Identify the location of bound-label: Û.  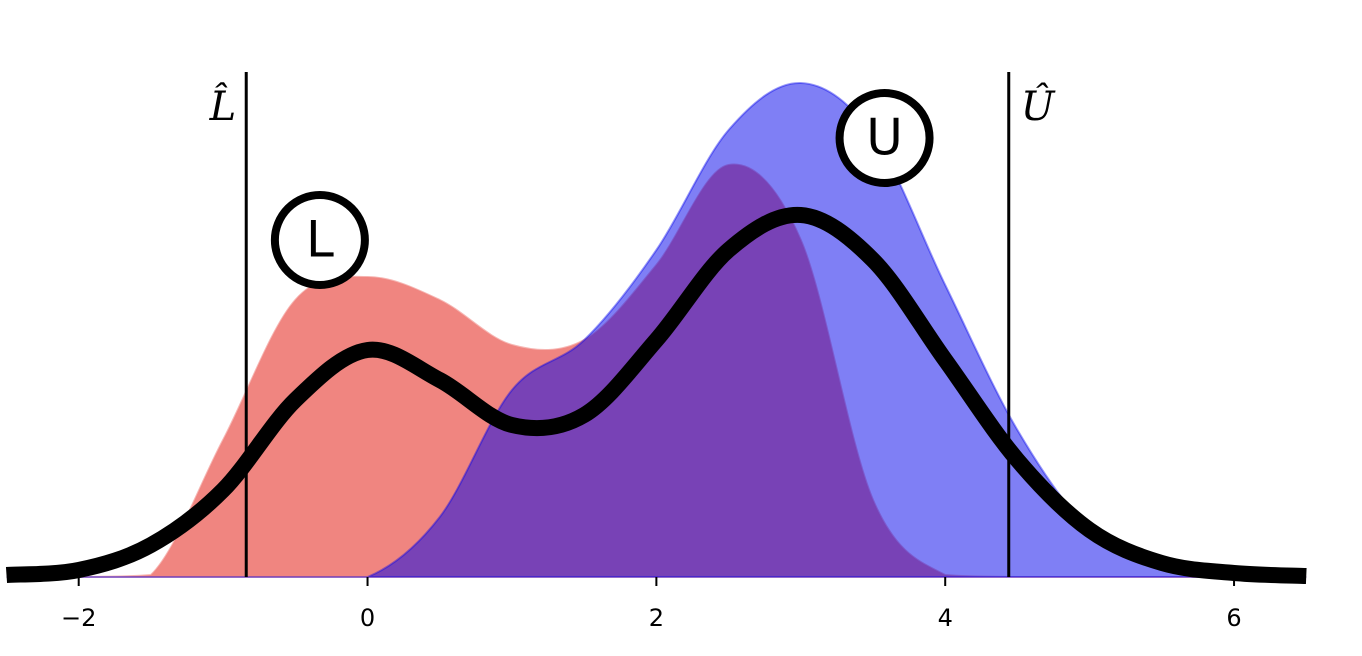
(1038, 106).